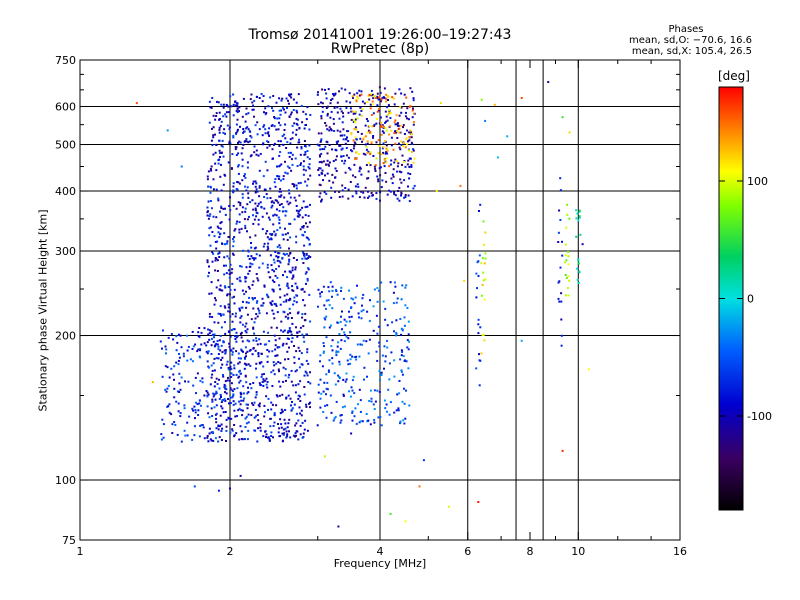  I want to click on y-tick-label: 300, so click(65, 251).